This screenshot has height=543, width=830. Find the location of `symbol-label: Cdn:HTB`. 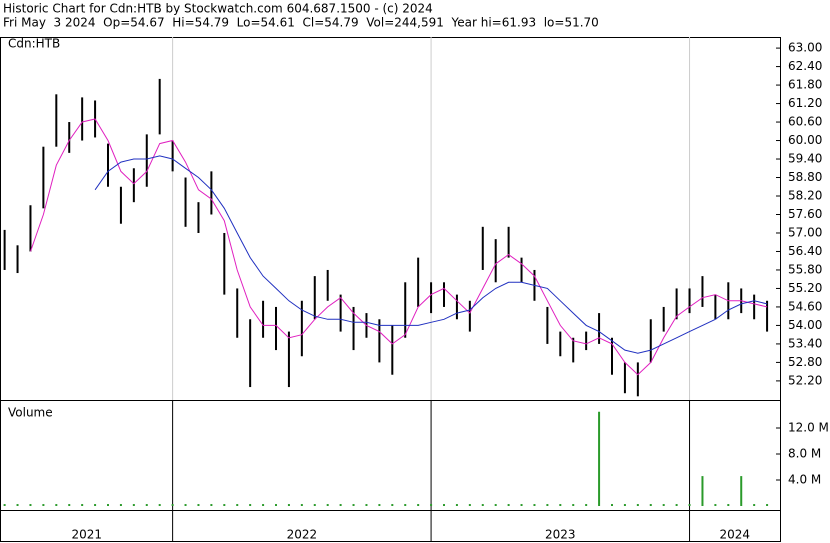

symbol-label: Cdn:HTB is located at coordinates (34, 44).